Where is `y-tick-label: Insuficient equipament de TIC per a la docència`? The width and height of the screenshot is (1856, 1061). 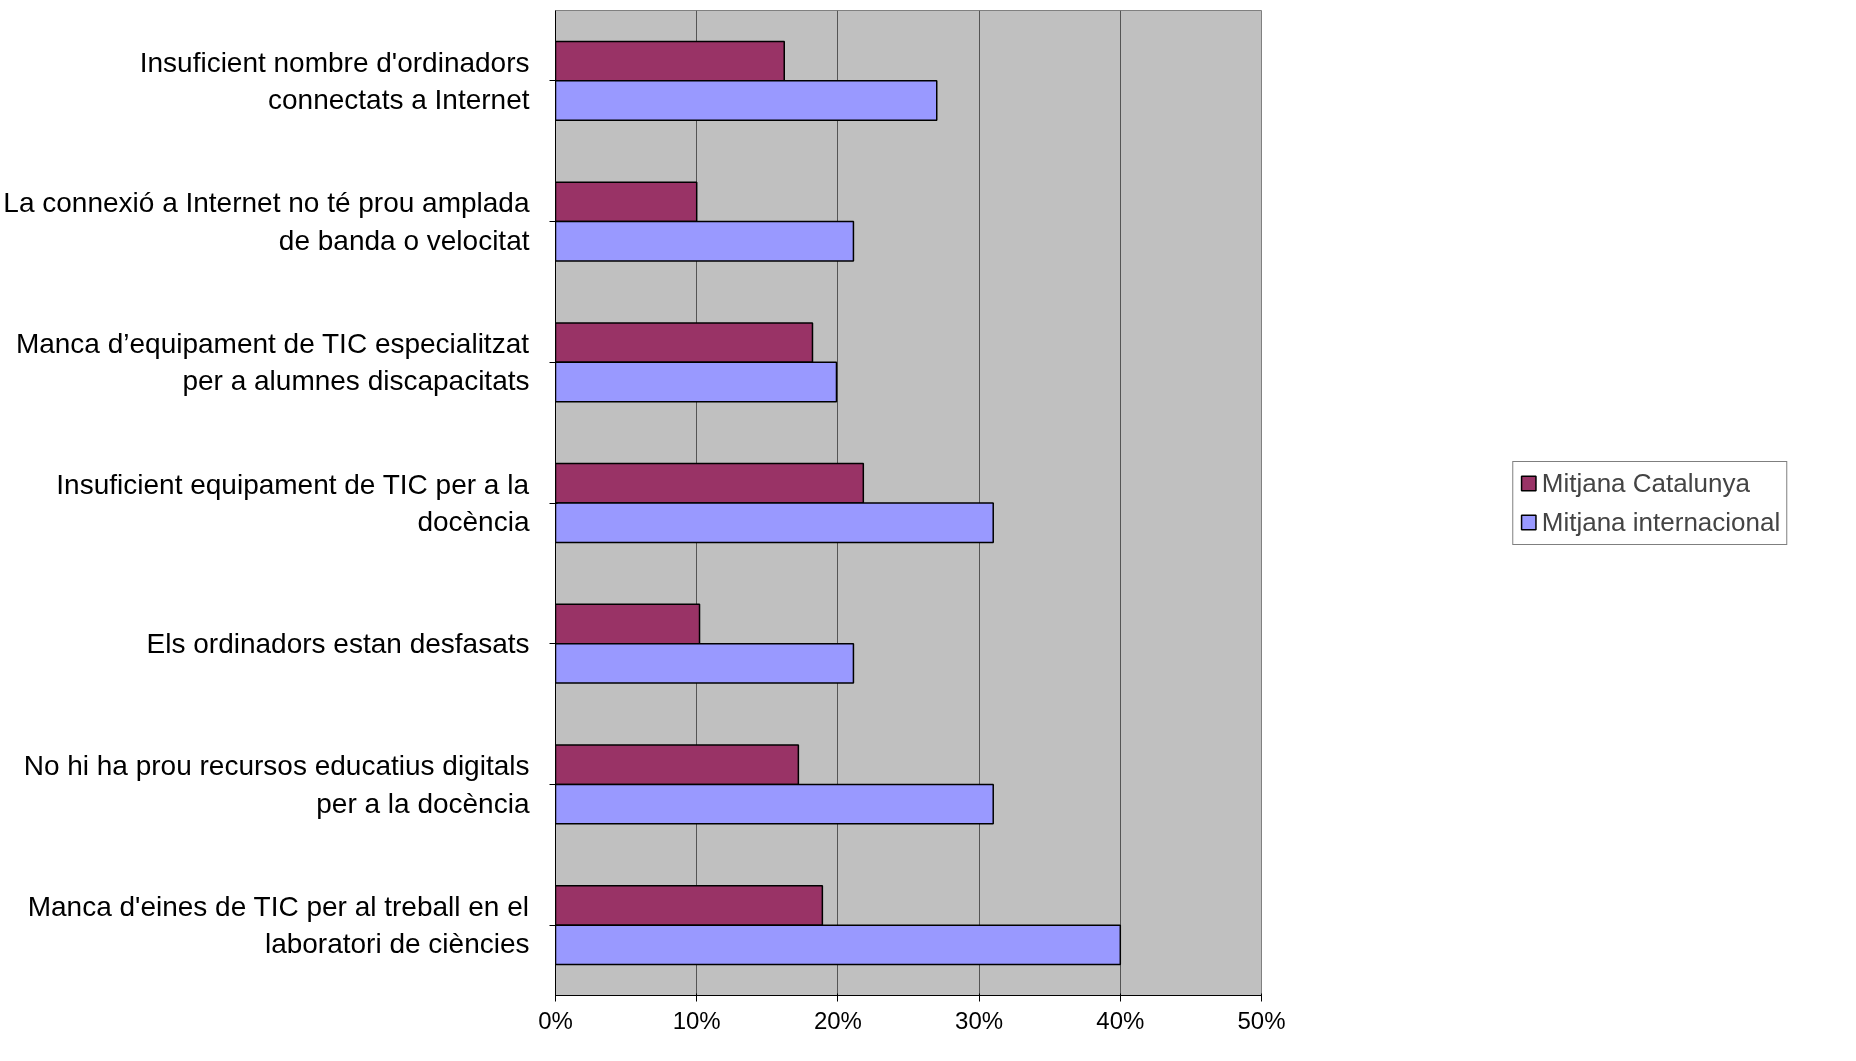
y-tick-label: Insuficient equipament de TIC per a la docència is located at coordinates (293, 503).